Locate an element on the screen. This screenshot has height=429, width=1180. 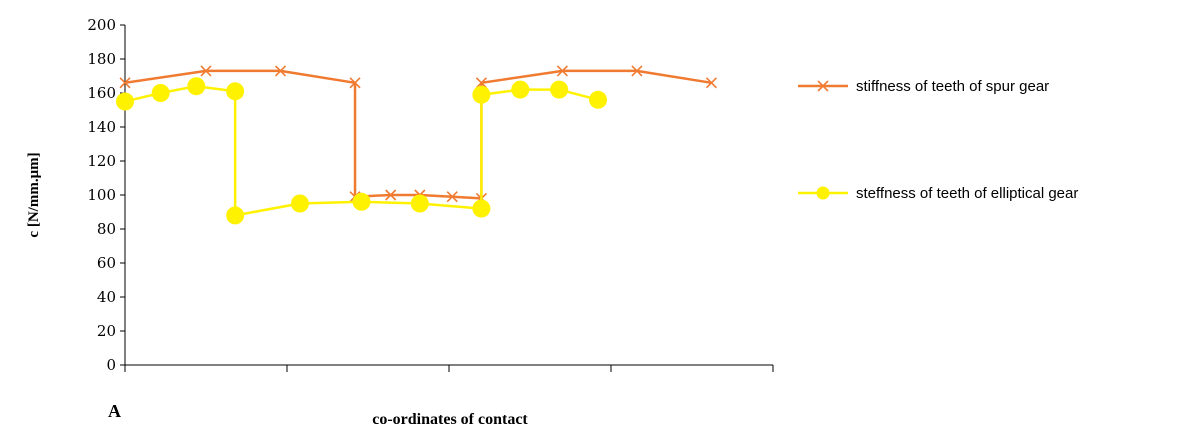
y-tick-label: 200 is located at coordinates (101, 25).